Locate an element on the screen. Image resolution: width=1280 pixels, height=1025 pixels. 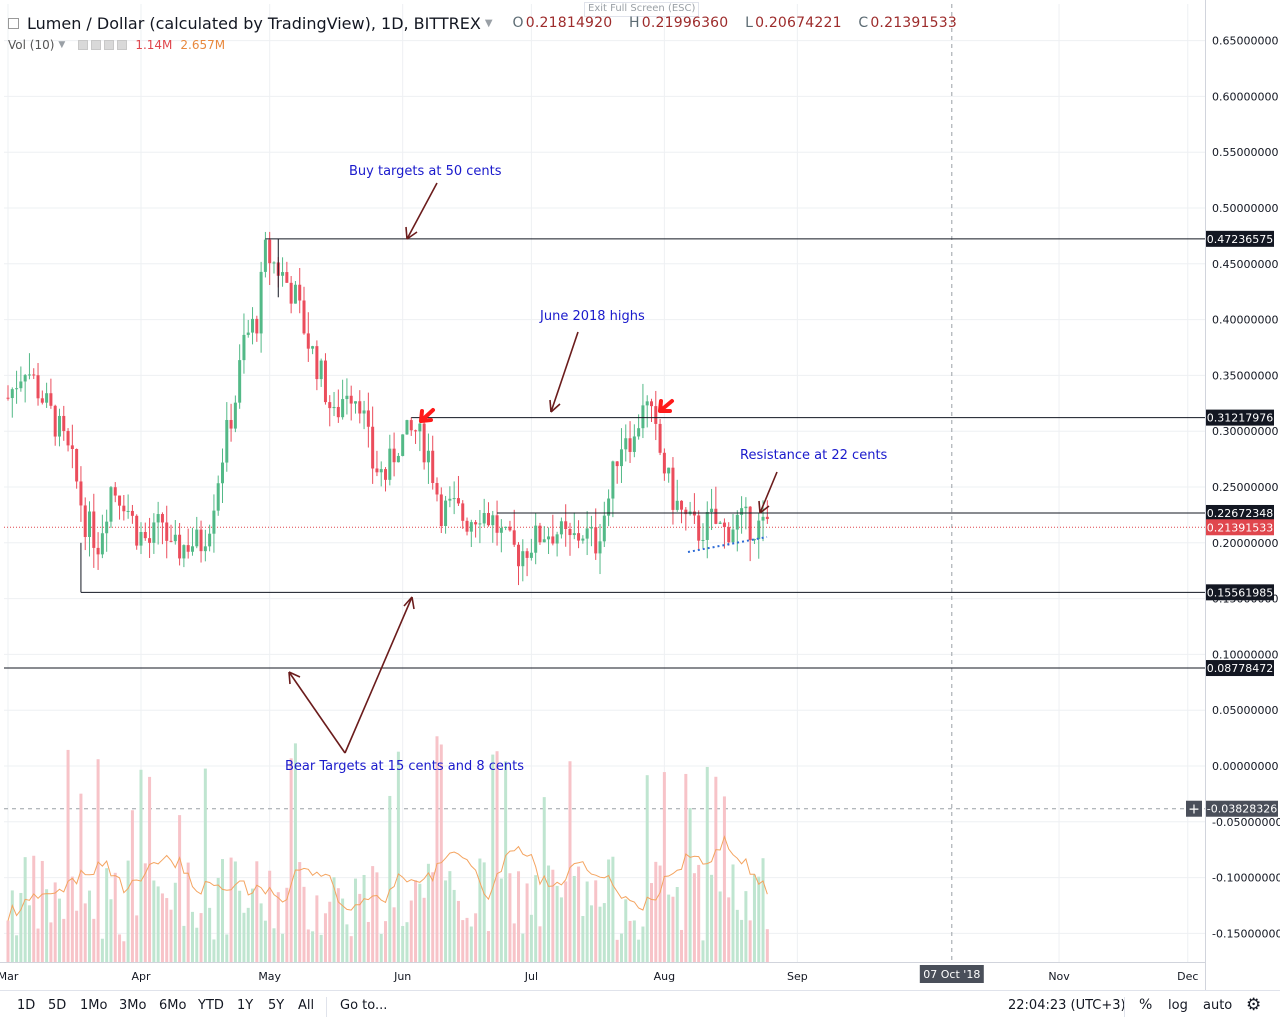
timeframe-5d: 5D is located at coordinates (57, 1005).